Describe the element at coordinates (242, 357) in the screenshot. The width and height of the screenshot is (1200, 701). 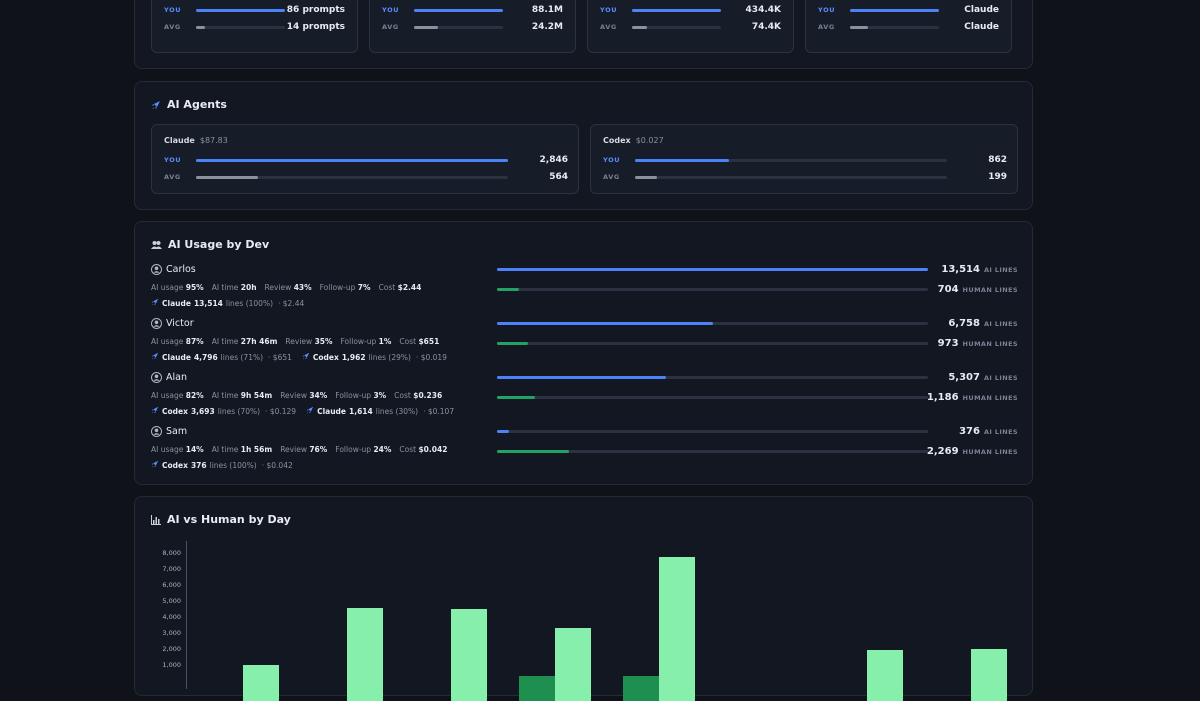
I see `agent-lines-suffix: lines (71%)` at that location.